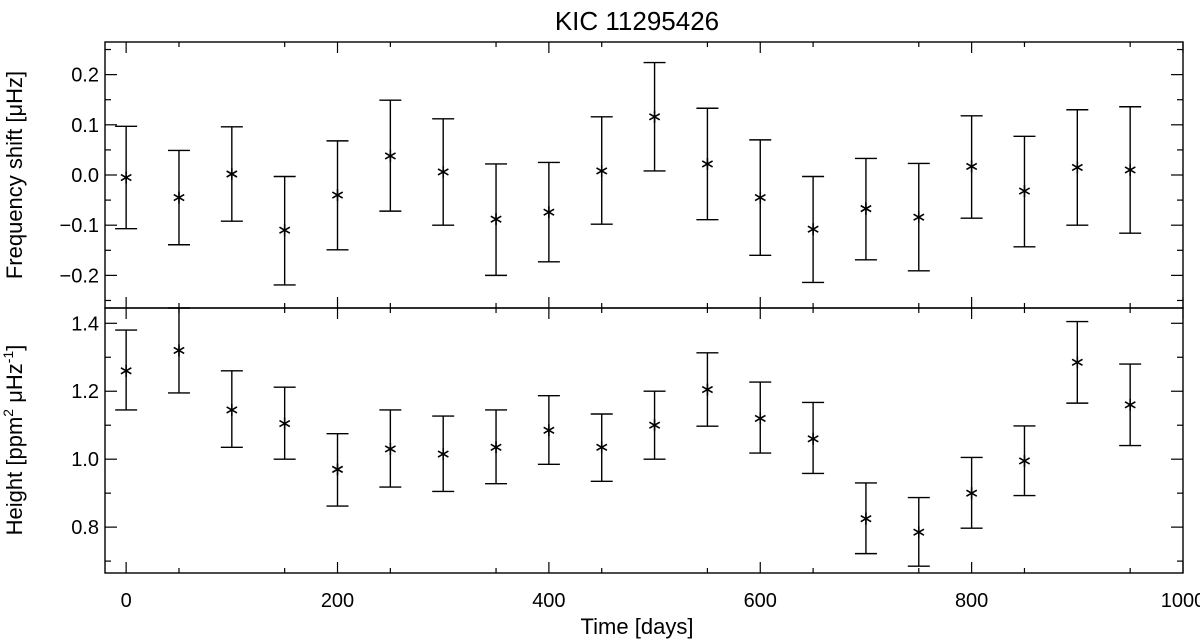 The width and height of the screenshot is (1200, 642). I want to click on x-tick-label: 400, so click(548, 601).